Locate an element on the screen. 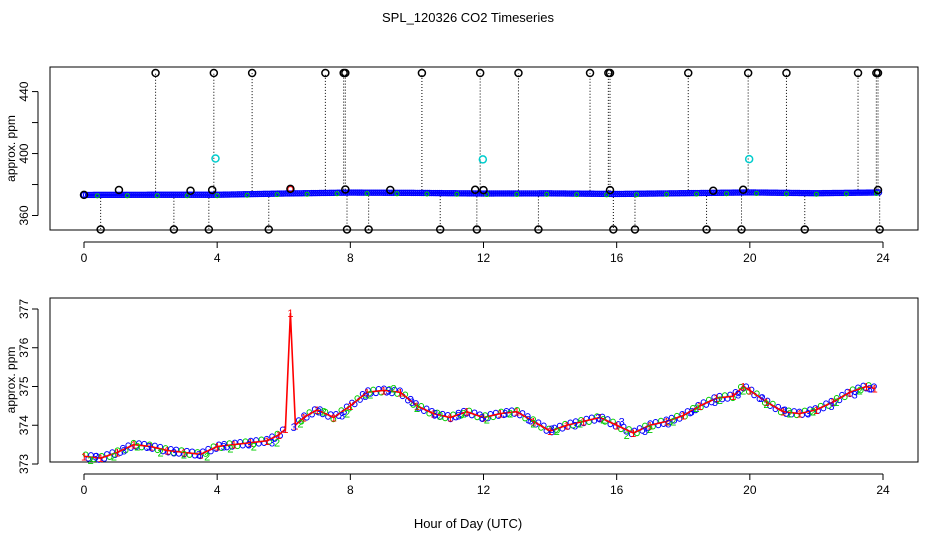  x-tick-label: 12 is located at coordinates (484, 490).